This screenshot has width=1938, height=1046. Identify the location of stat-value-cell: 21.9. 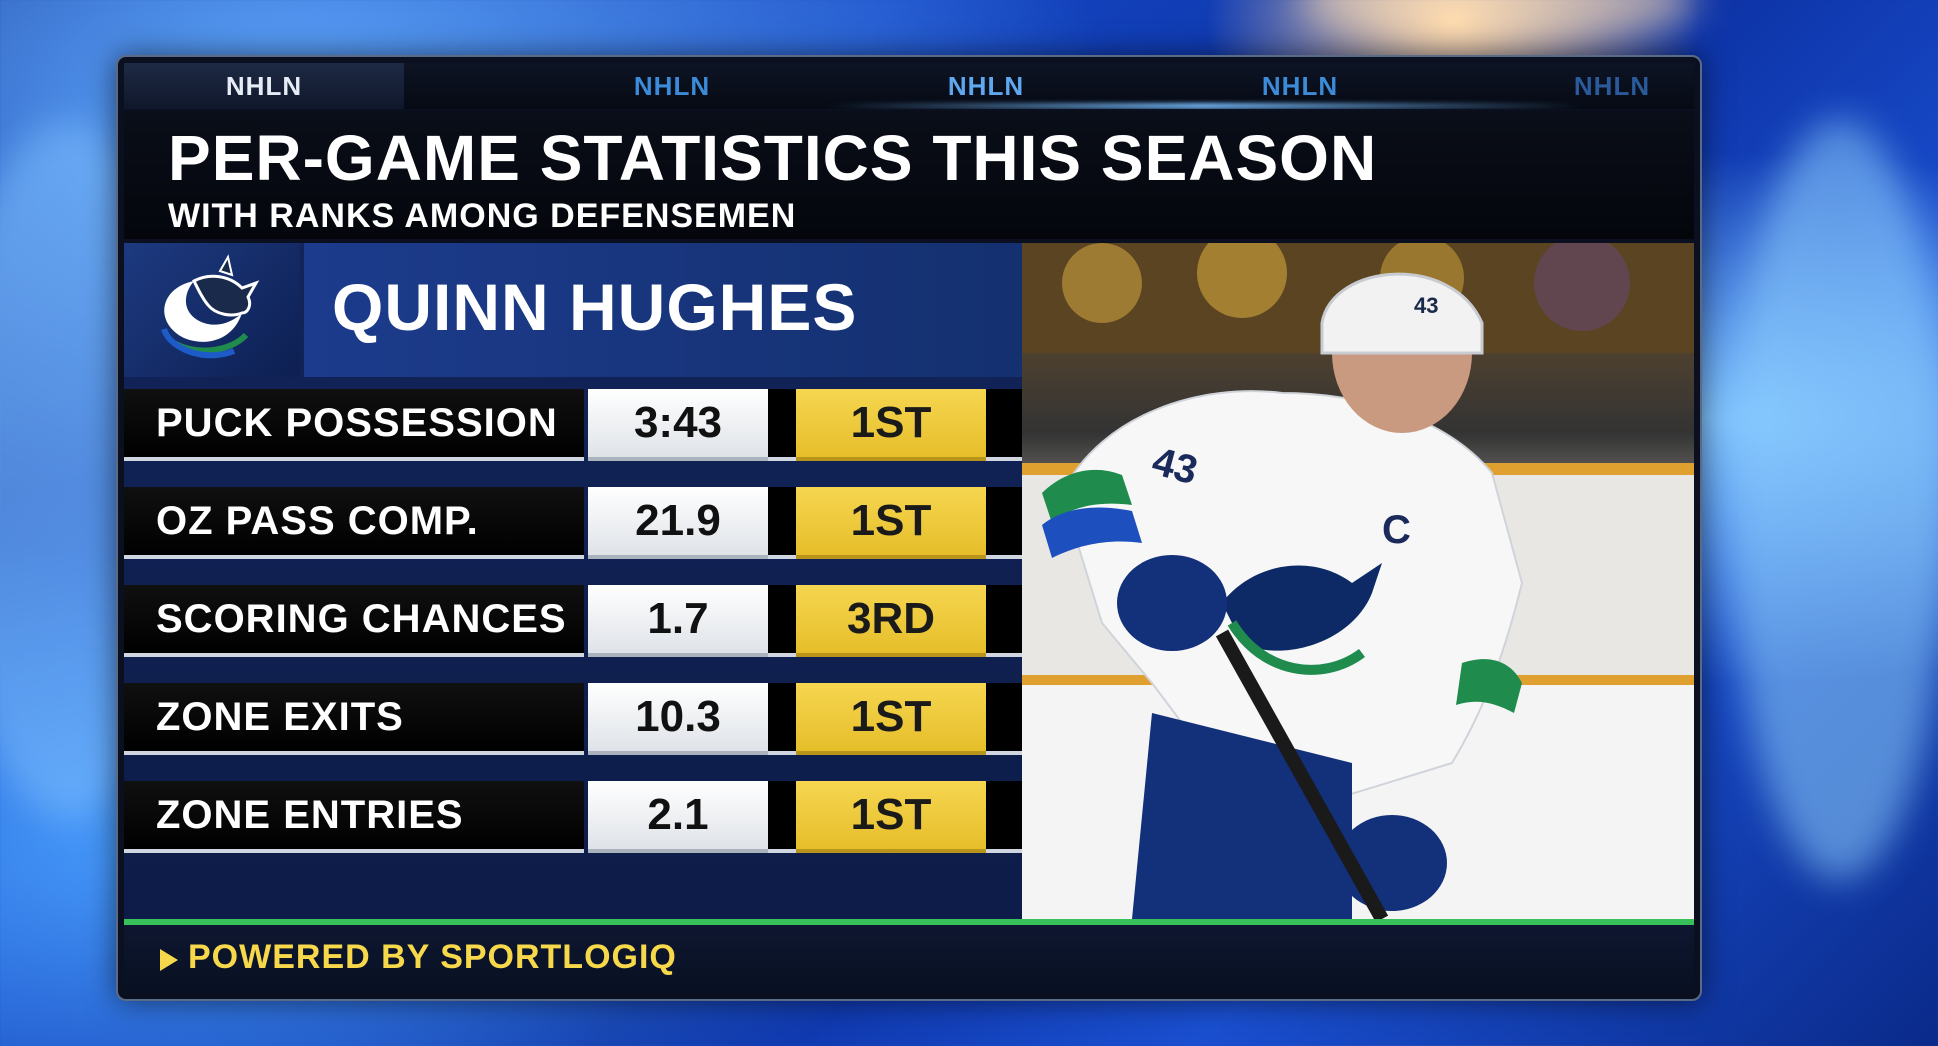
(678, 523).